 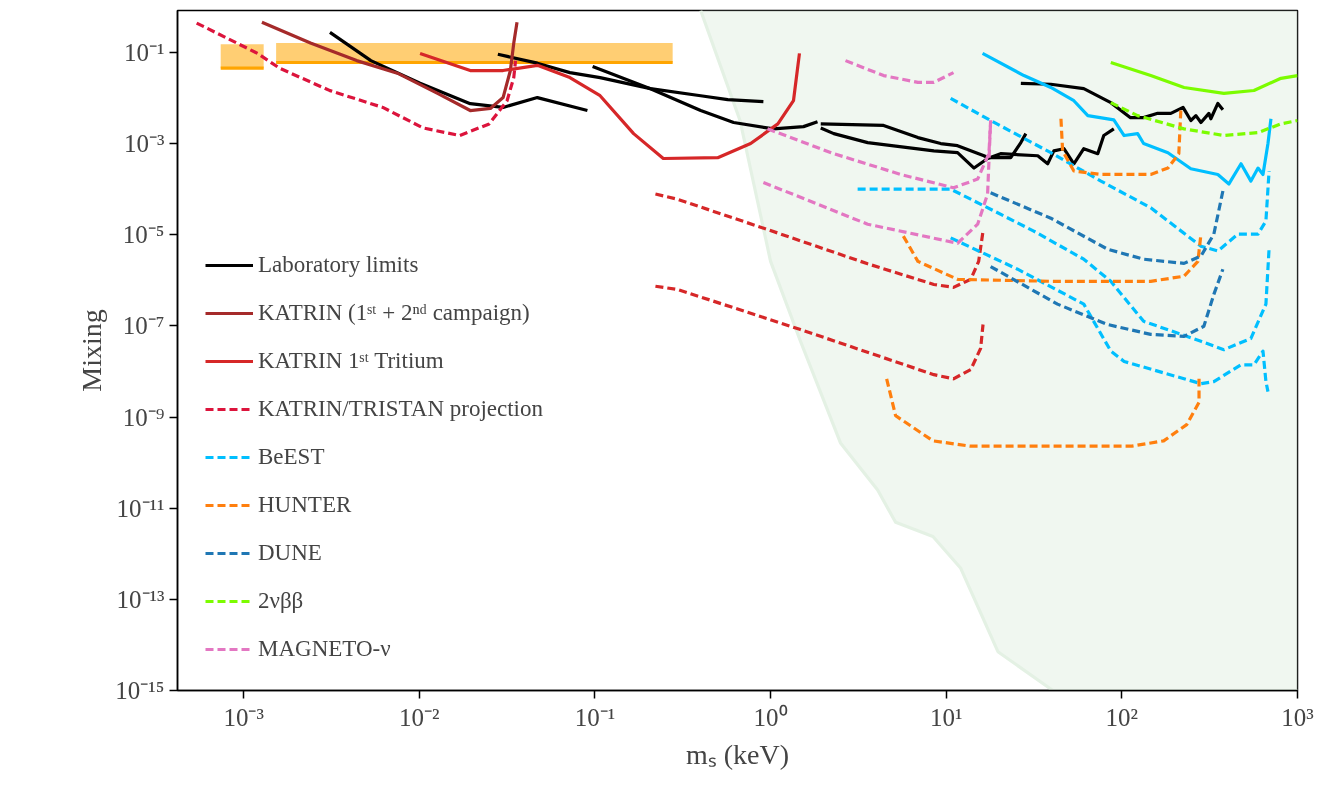 I want to click on x-tick-label: 10¹, so click(x=946, y=717).